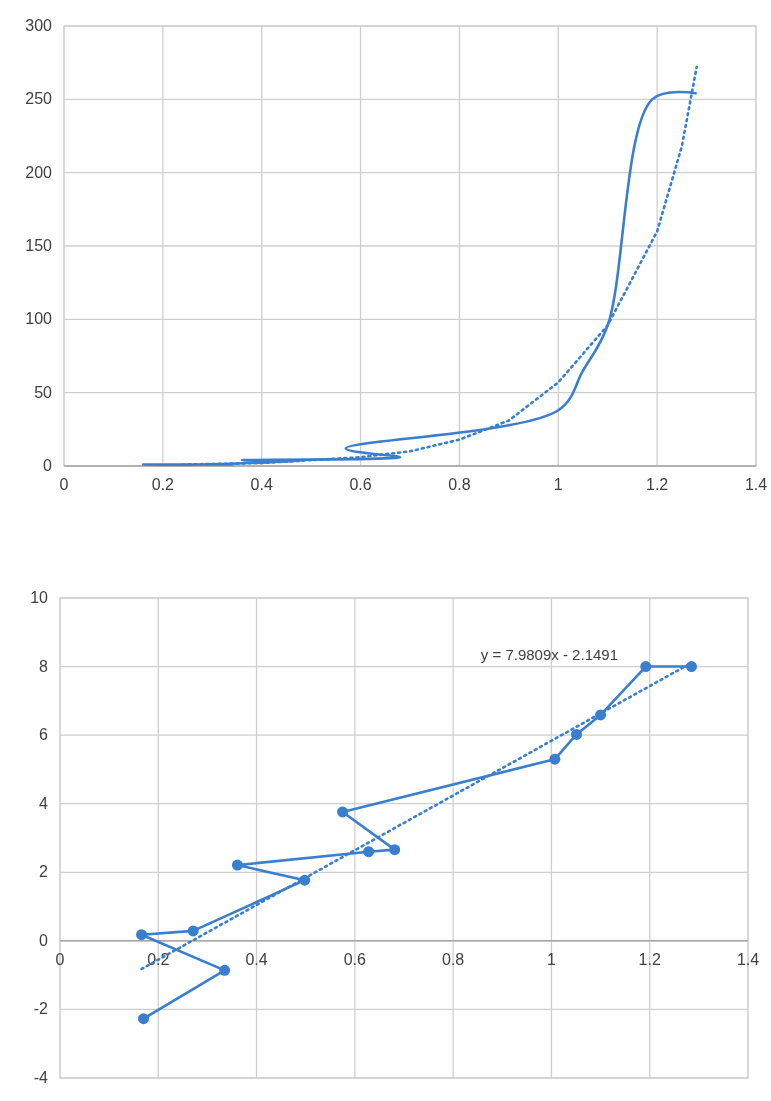  Describe the element at coordinates (549, 654) in the screenshot. I see `annotation: y = 7.9809x - 2.1491` at that location.